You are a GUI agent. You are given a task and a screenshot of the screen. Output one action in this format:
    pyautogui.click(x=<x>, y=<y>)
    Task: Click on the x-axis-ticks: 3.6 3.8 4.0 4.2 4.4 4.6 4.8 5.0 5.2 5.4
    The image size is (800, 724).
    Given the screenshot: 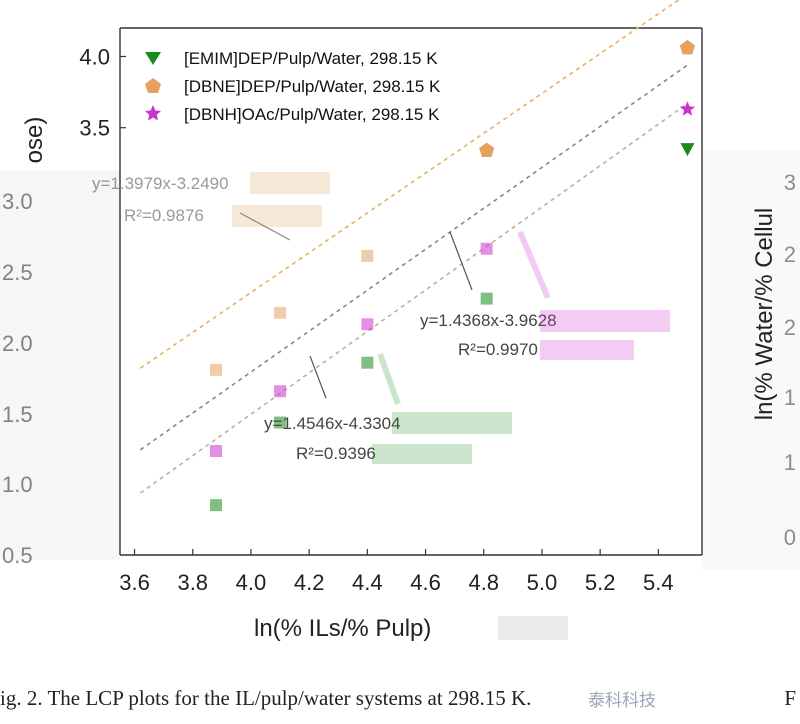 What is the action you would take?
    pyautogui.click(x=396, y=572)
    